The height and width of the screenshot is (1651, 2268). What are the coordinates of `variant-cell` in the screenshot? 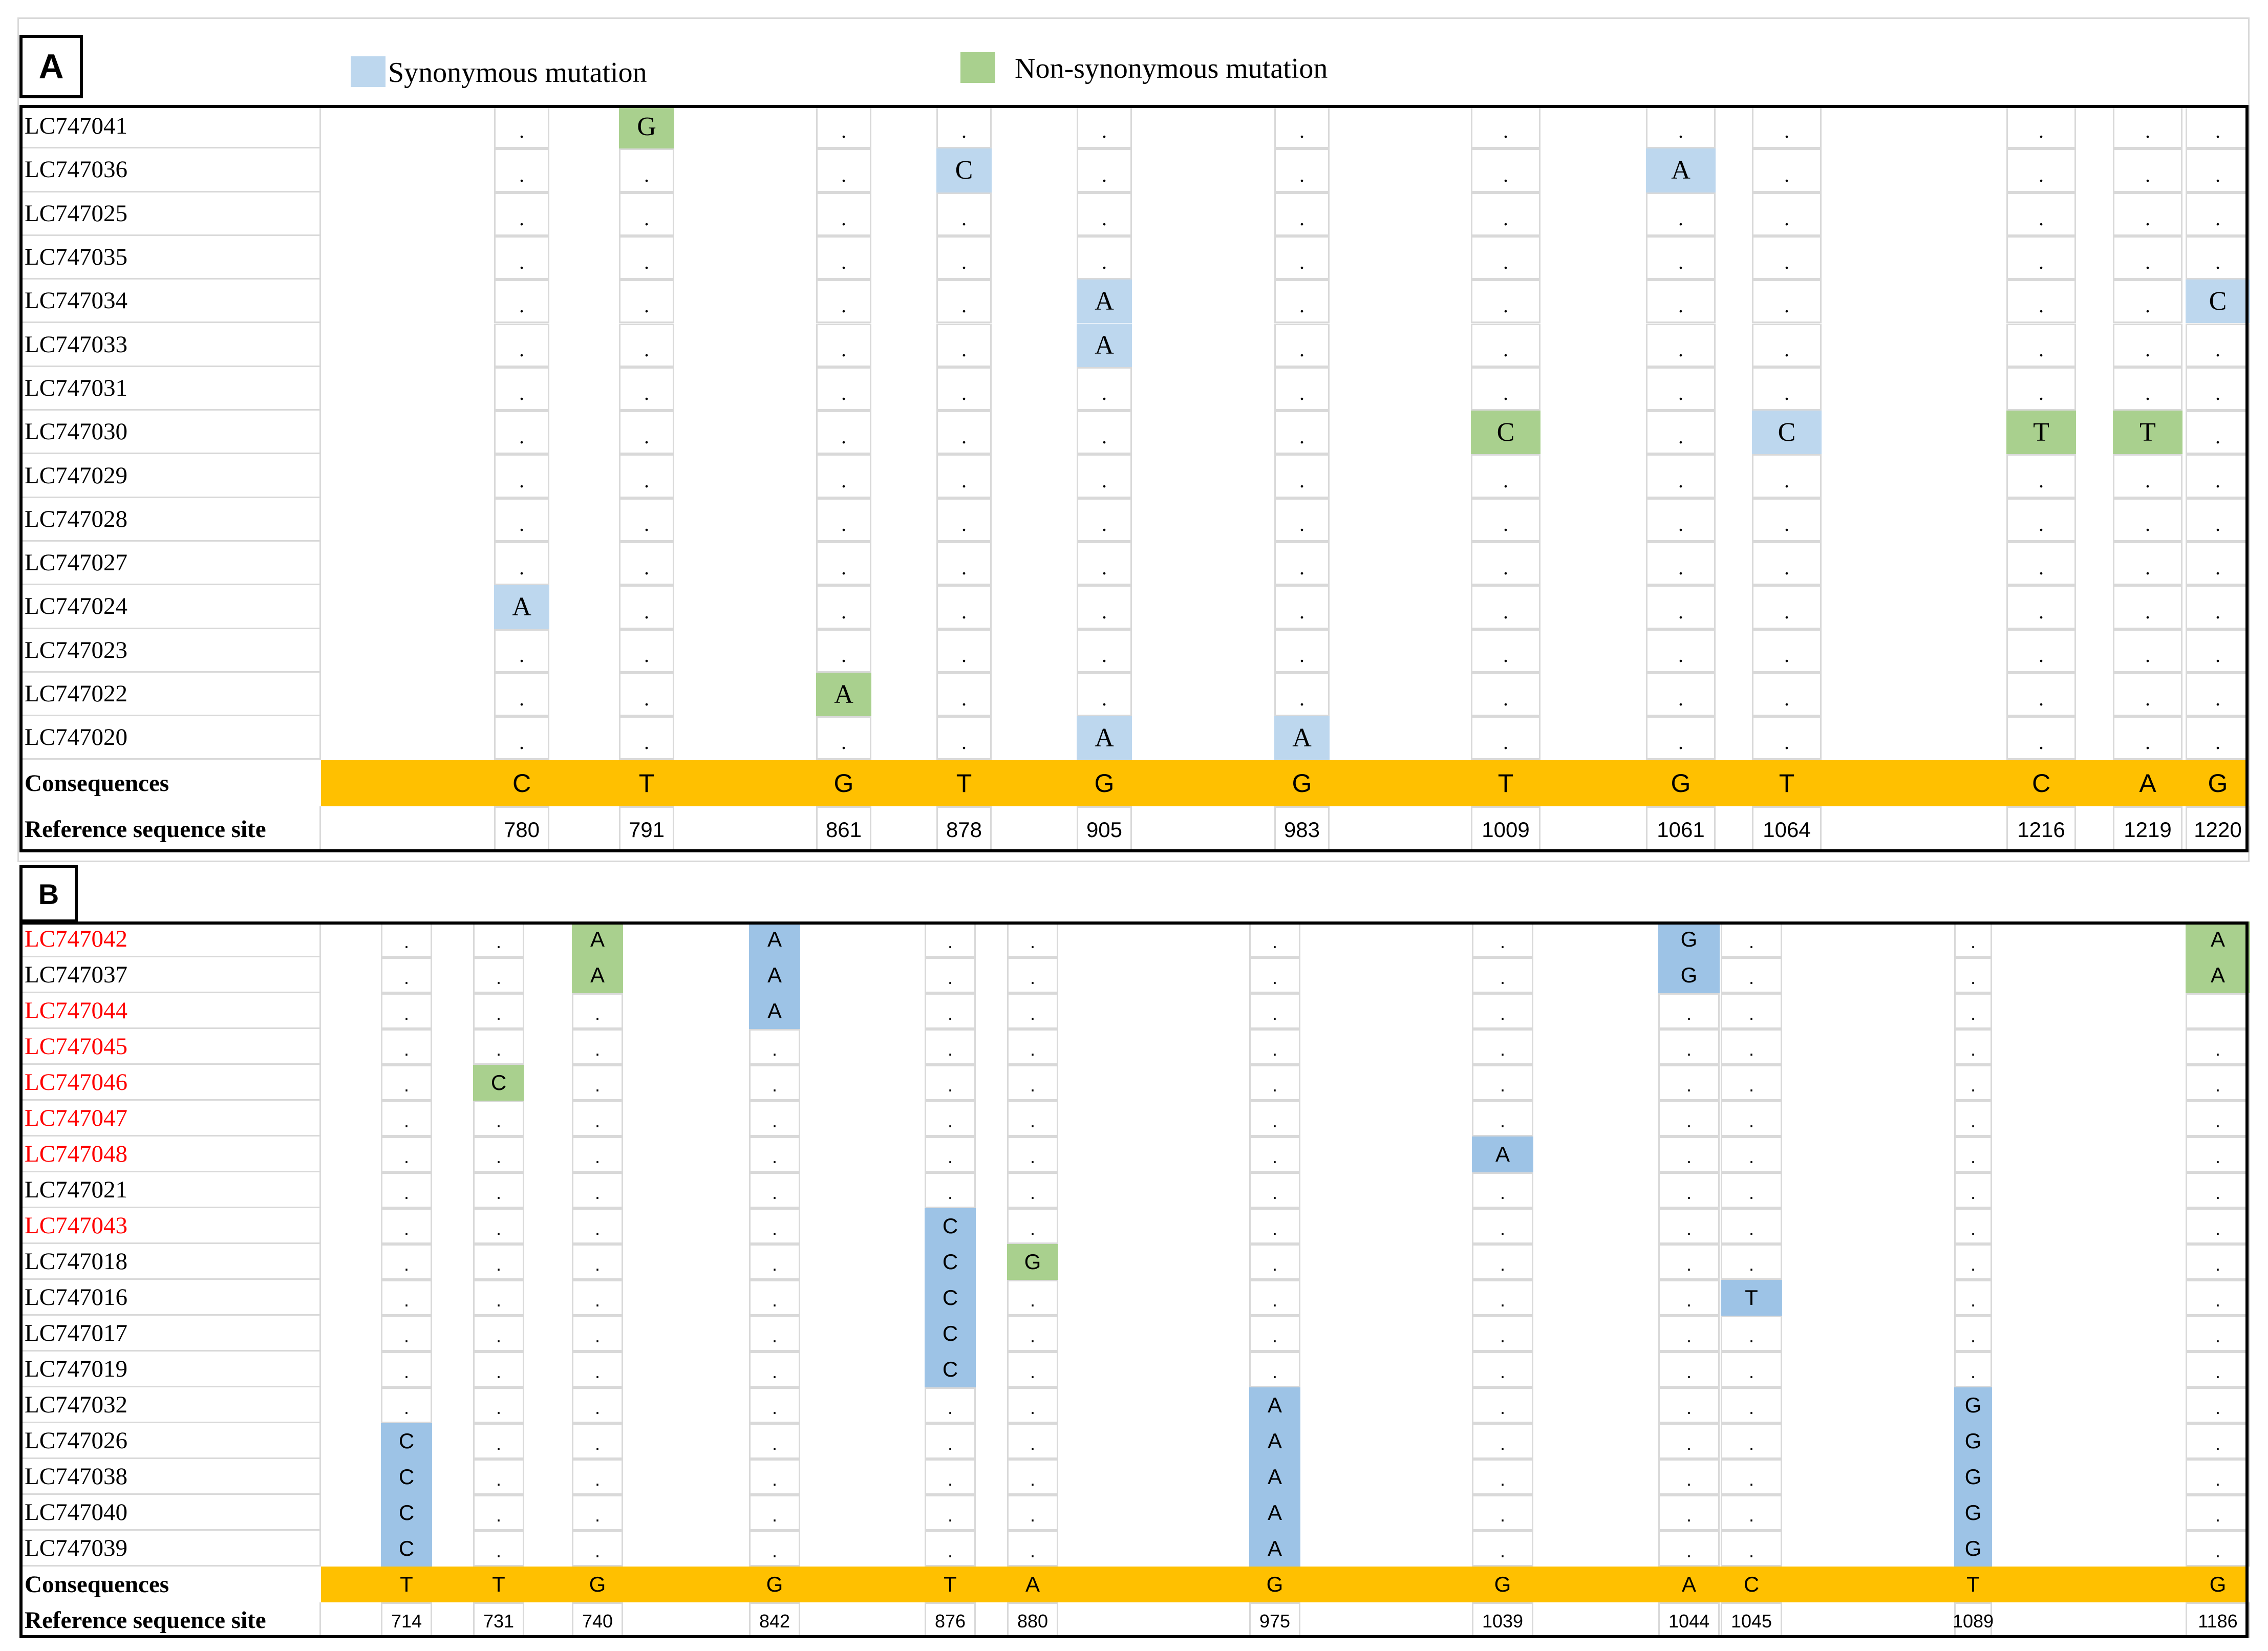 It's located at (2218, 1011).